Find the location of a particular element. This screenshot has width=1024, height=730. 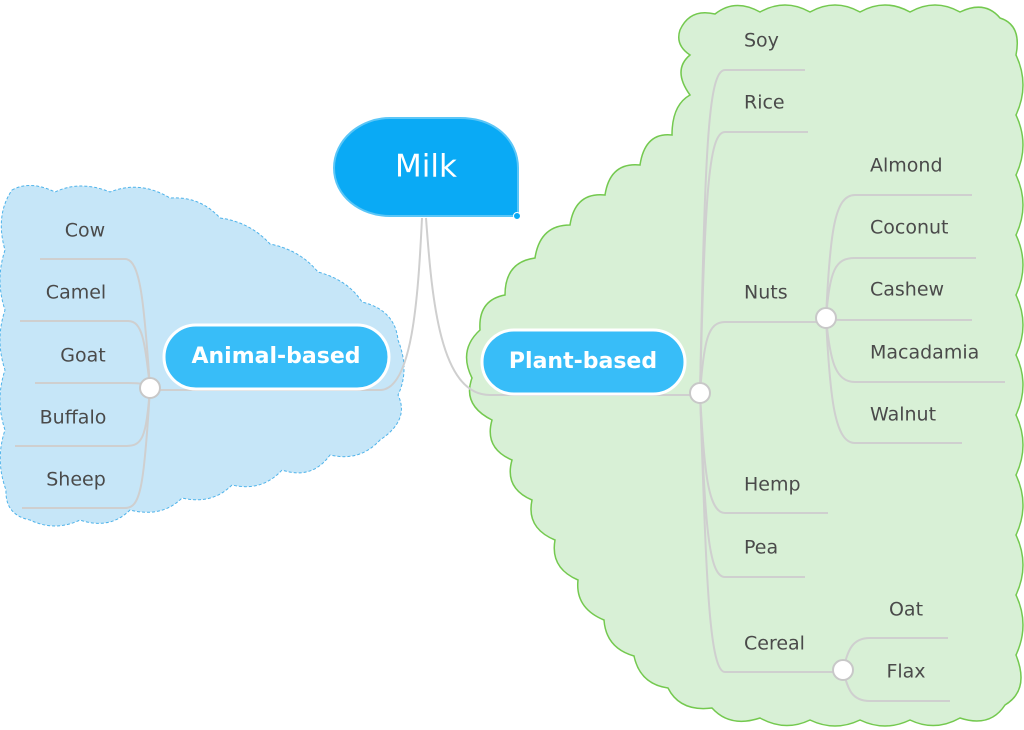

animal-item-cow: Cow is located at coordinates (85, 231).